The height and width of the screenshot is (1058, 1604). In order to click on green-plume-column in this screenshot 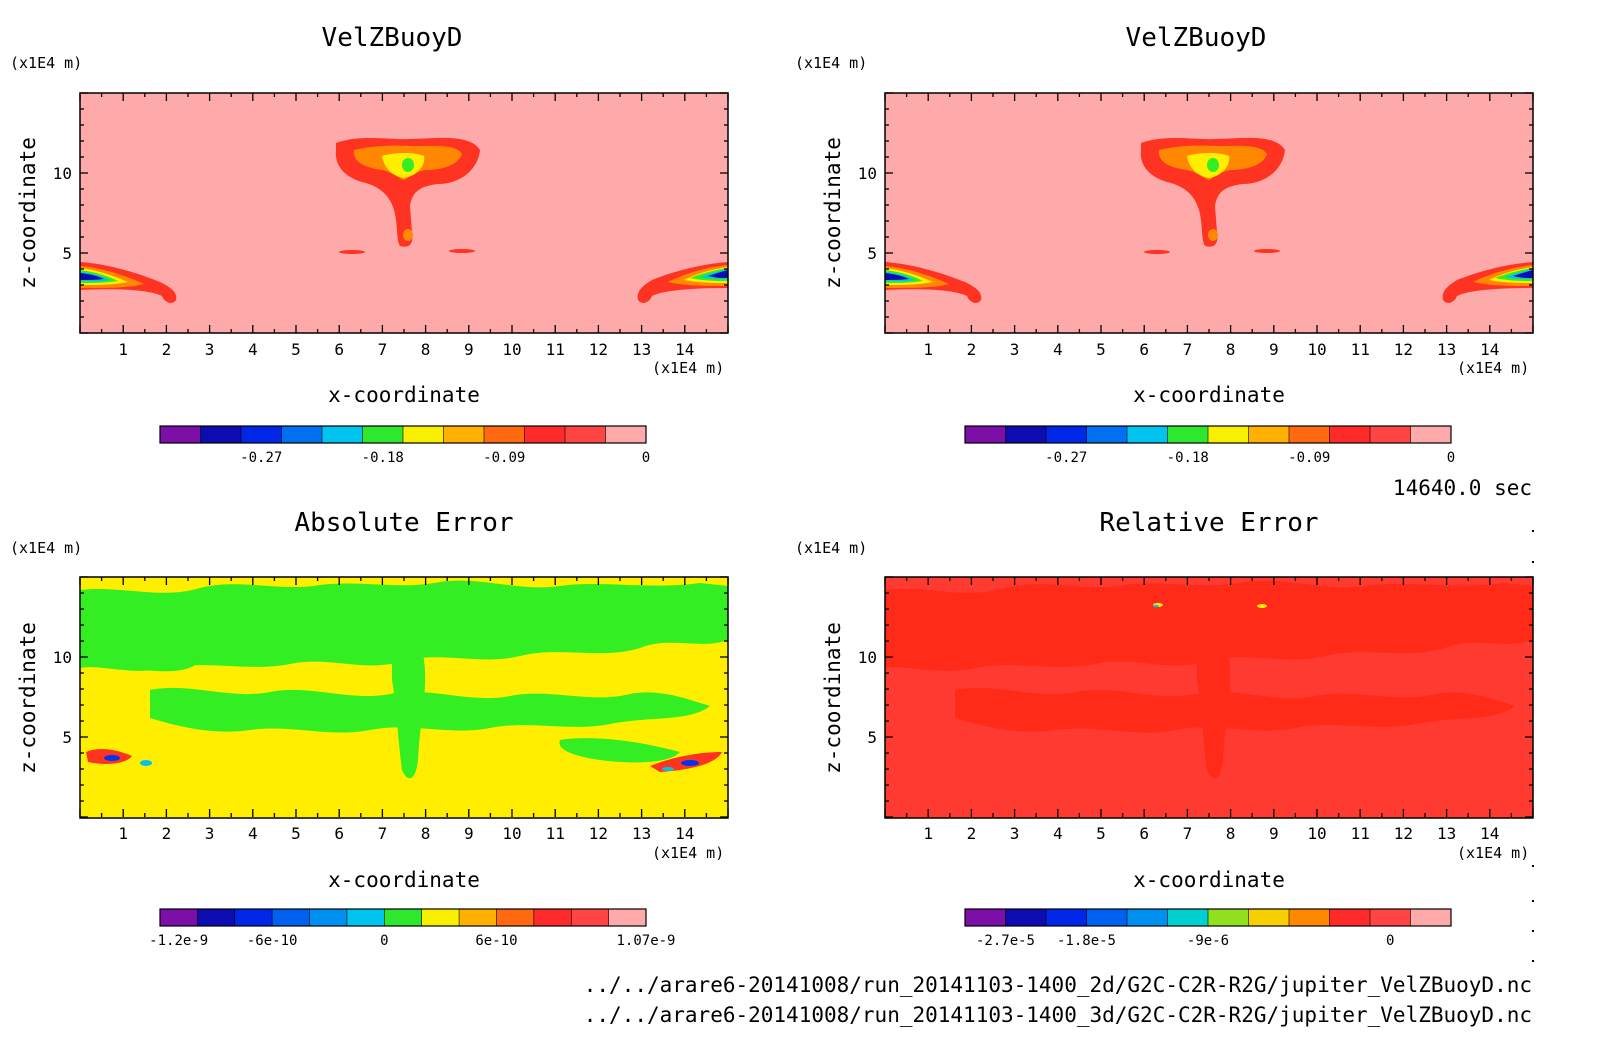, I will do `click(409, 707)`.